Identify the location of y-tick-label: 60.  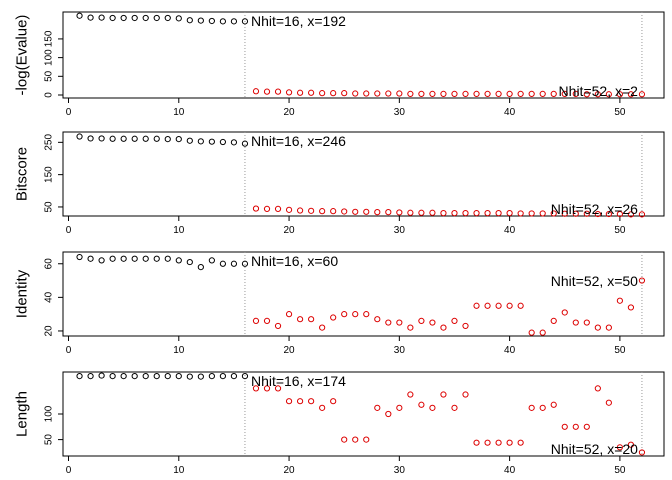
(49, 264).